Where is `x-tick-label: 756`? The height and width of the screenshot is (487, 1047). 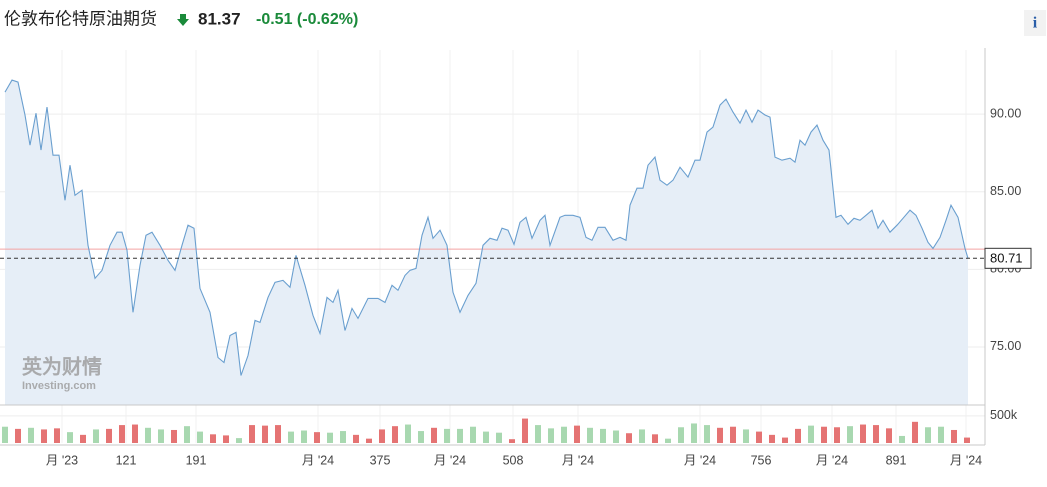 x-tick-label: 756 is located at coordinates (761, 460).